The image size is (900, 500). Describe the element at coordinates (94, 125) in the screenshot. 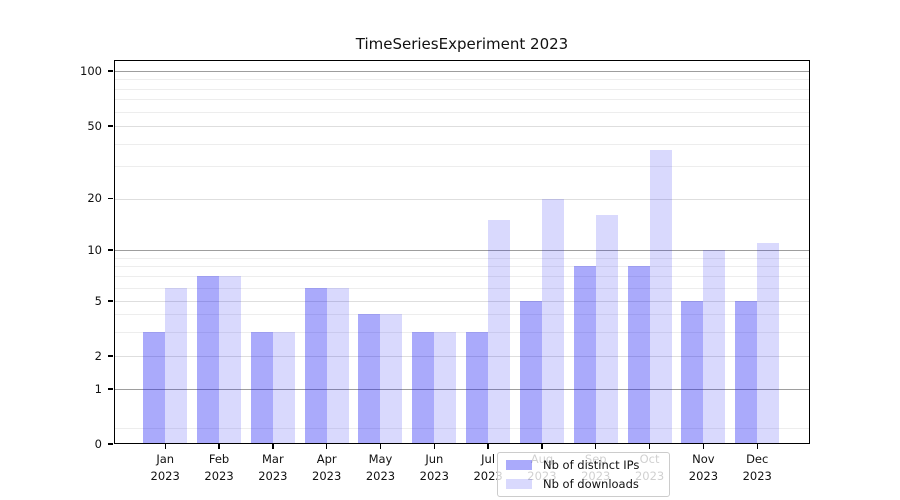

I see `y-tick-label-50: 50` at that location.